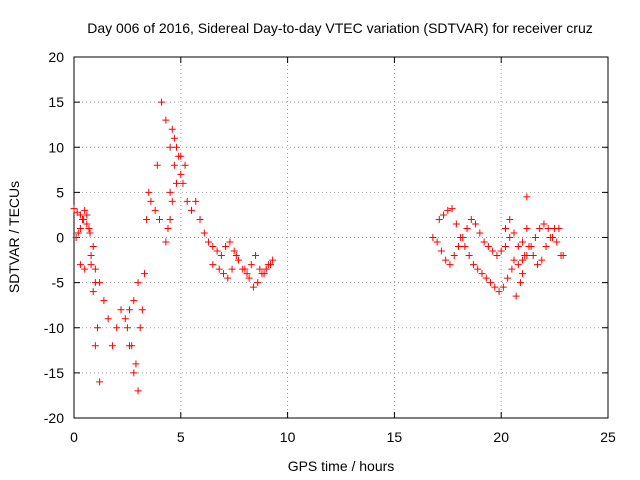  I want to click on x-tick-label: 20, so click(501, 437).